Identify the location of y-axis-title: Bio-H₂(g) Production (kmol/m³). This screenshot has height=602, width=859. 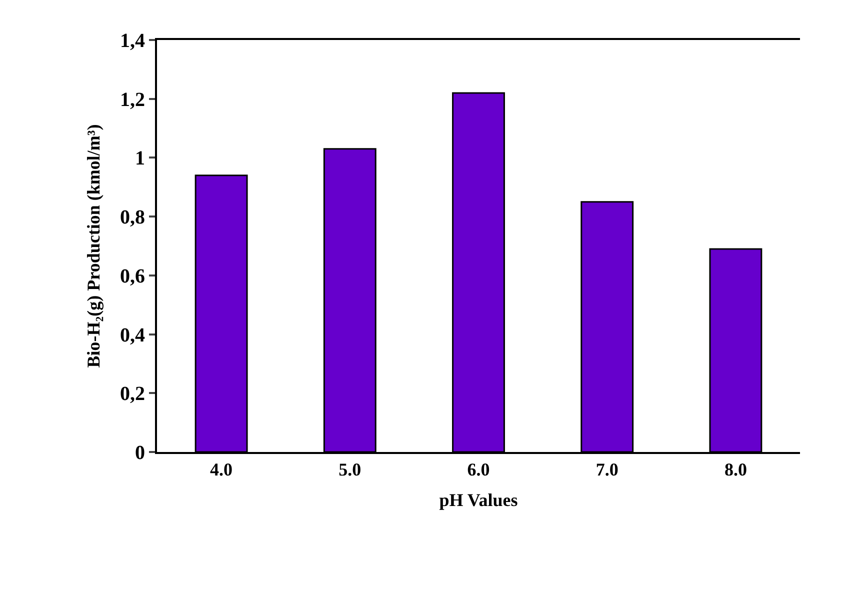
(94, 246).